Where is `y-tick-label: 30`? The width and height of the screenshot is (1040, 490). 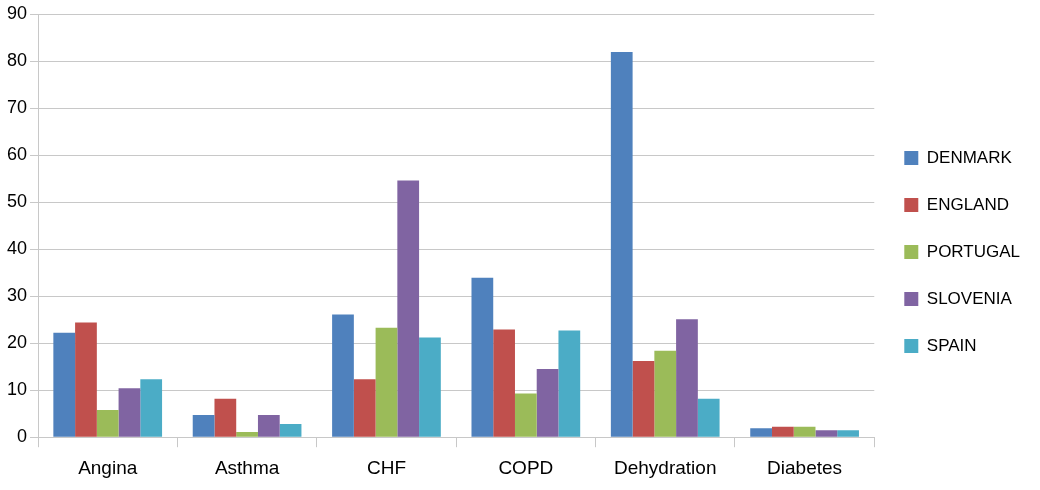
y-tick-label: 30 is located at coordinates (17, 295).